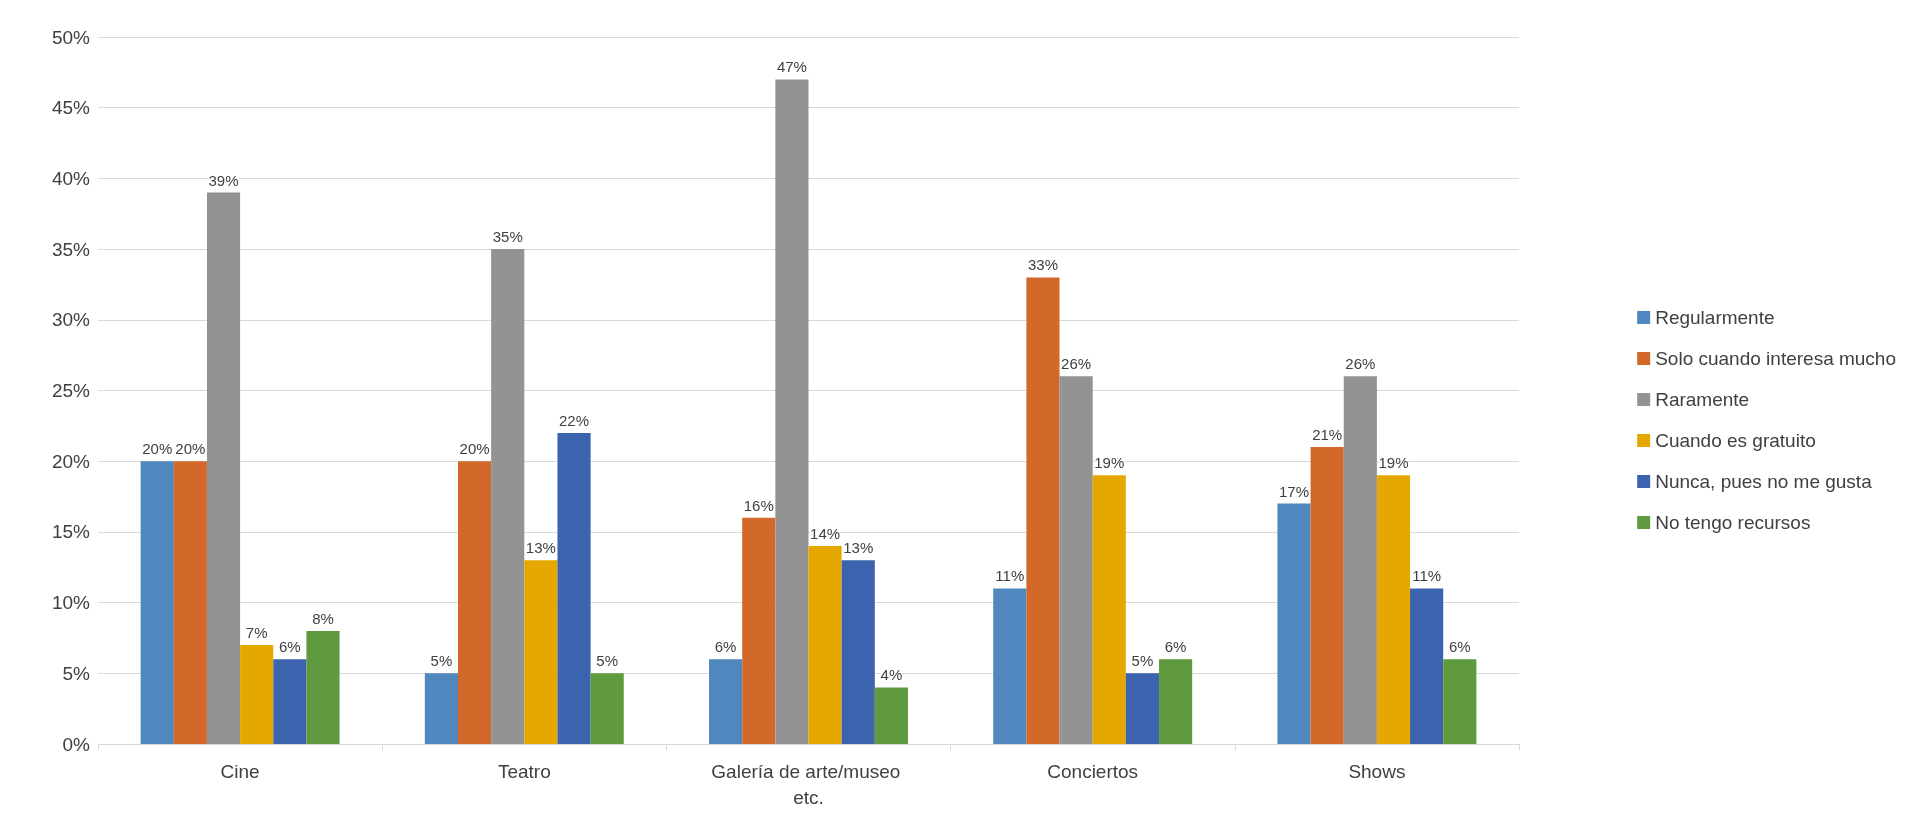 Image resolution: width=1921 pixels, height=840 pixels. I want to click on x-tick-label: Cine, so click(240, 771).